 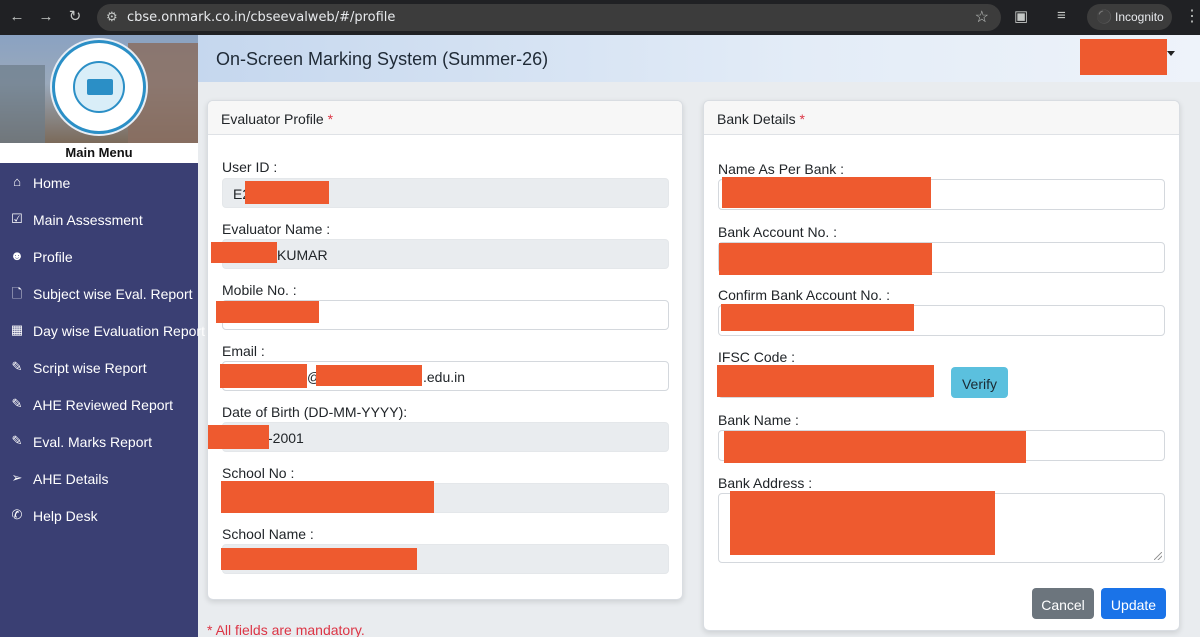 What do you see at coordinates (258, 473) in the screenshot?
I see `school-no-label: School No :` at bounding box center [258, 473].